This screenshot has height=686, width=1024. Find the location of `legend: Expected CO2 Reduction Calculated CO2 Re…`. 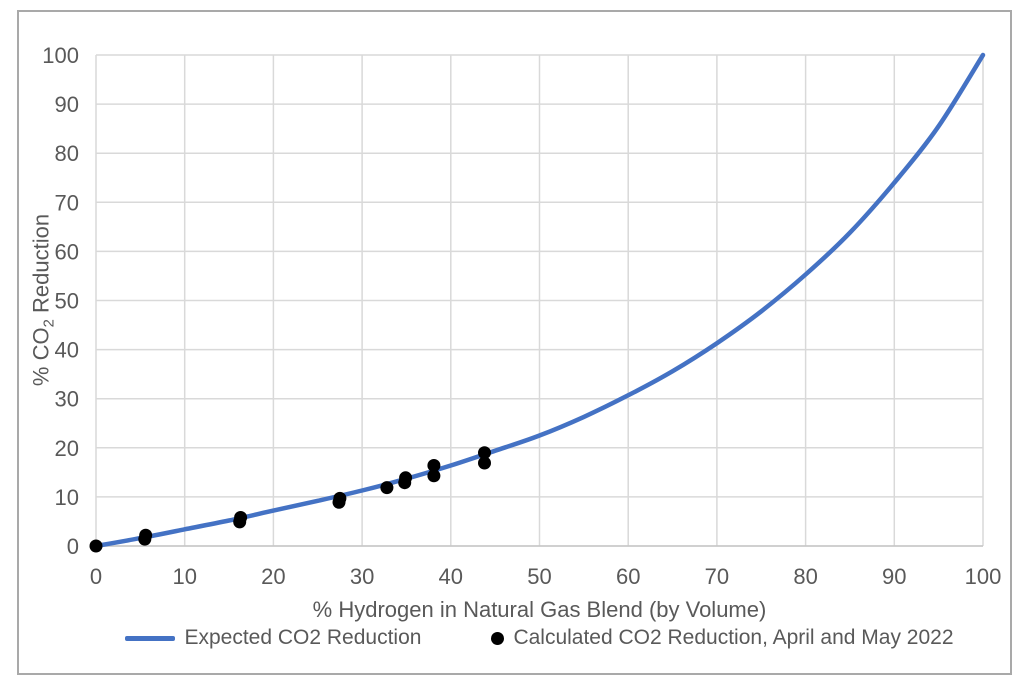

legend: Expected CO2 Reduction Calculated CO2 Re… is located at coordinates (539, 638).